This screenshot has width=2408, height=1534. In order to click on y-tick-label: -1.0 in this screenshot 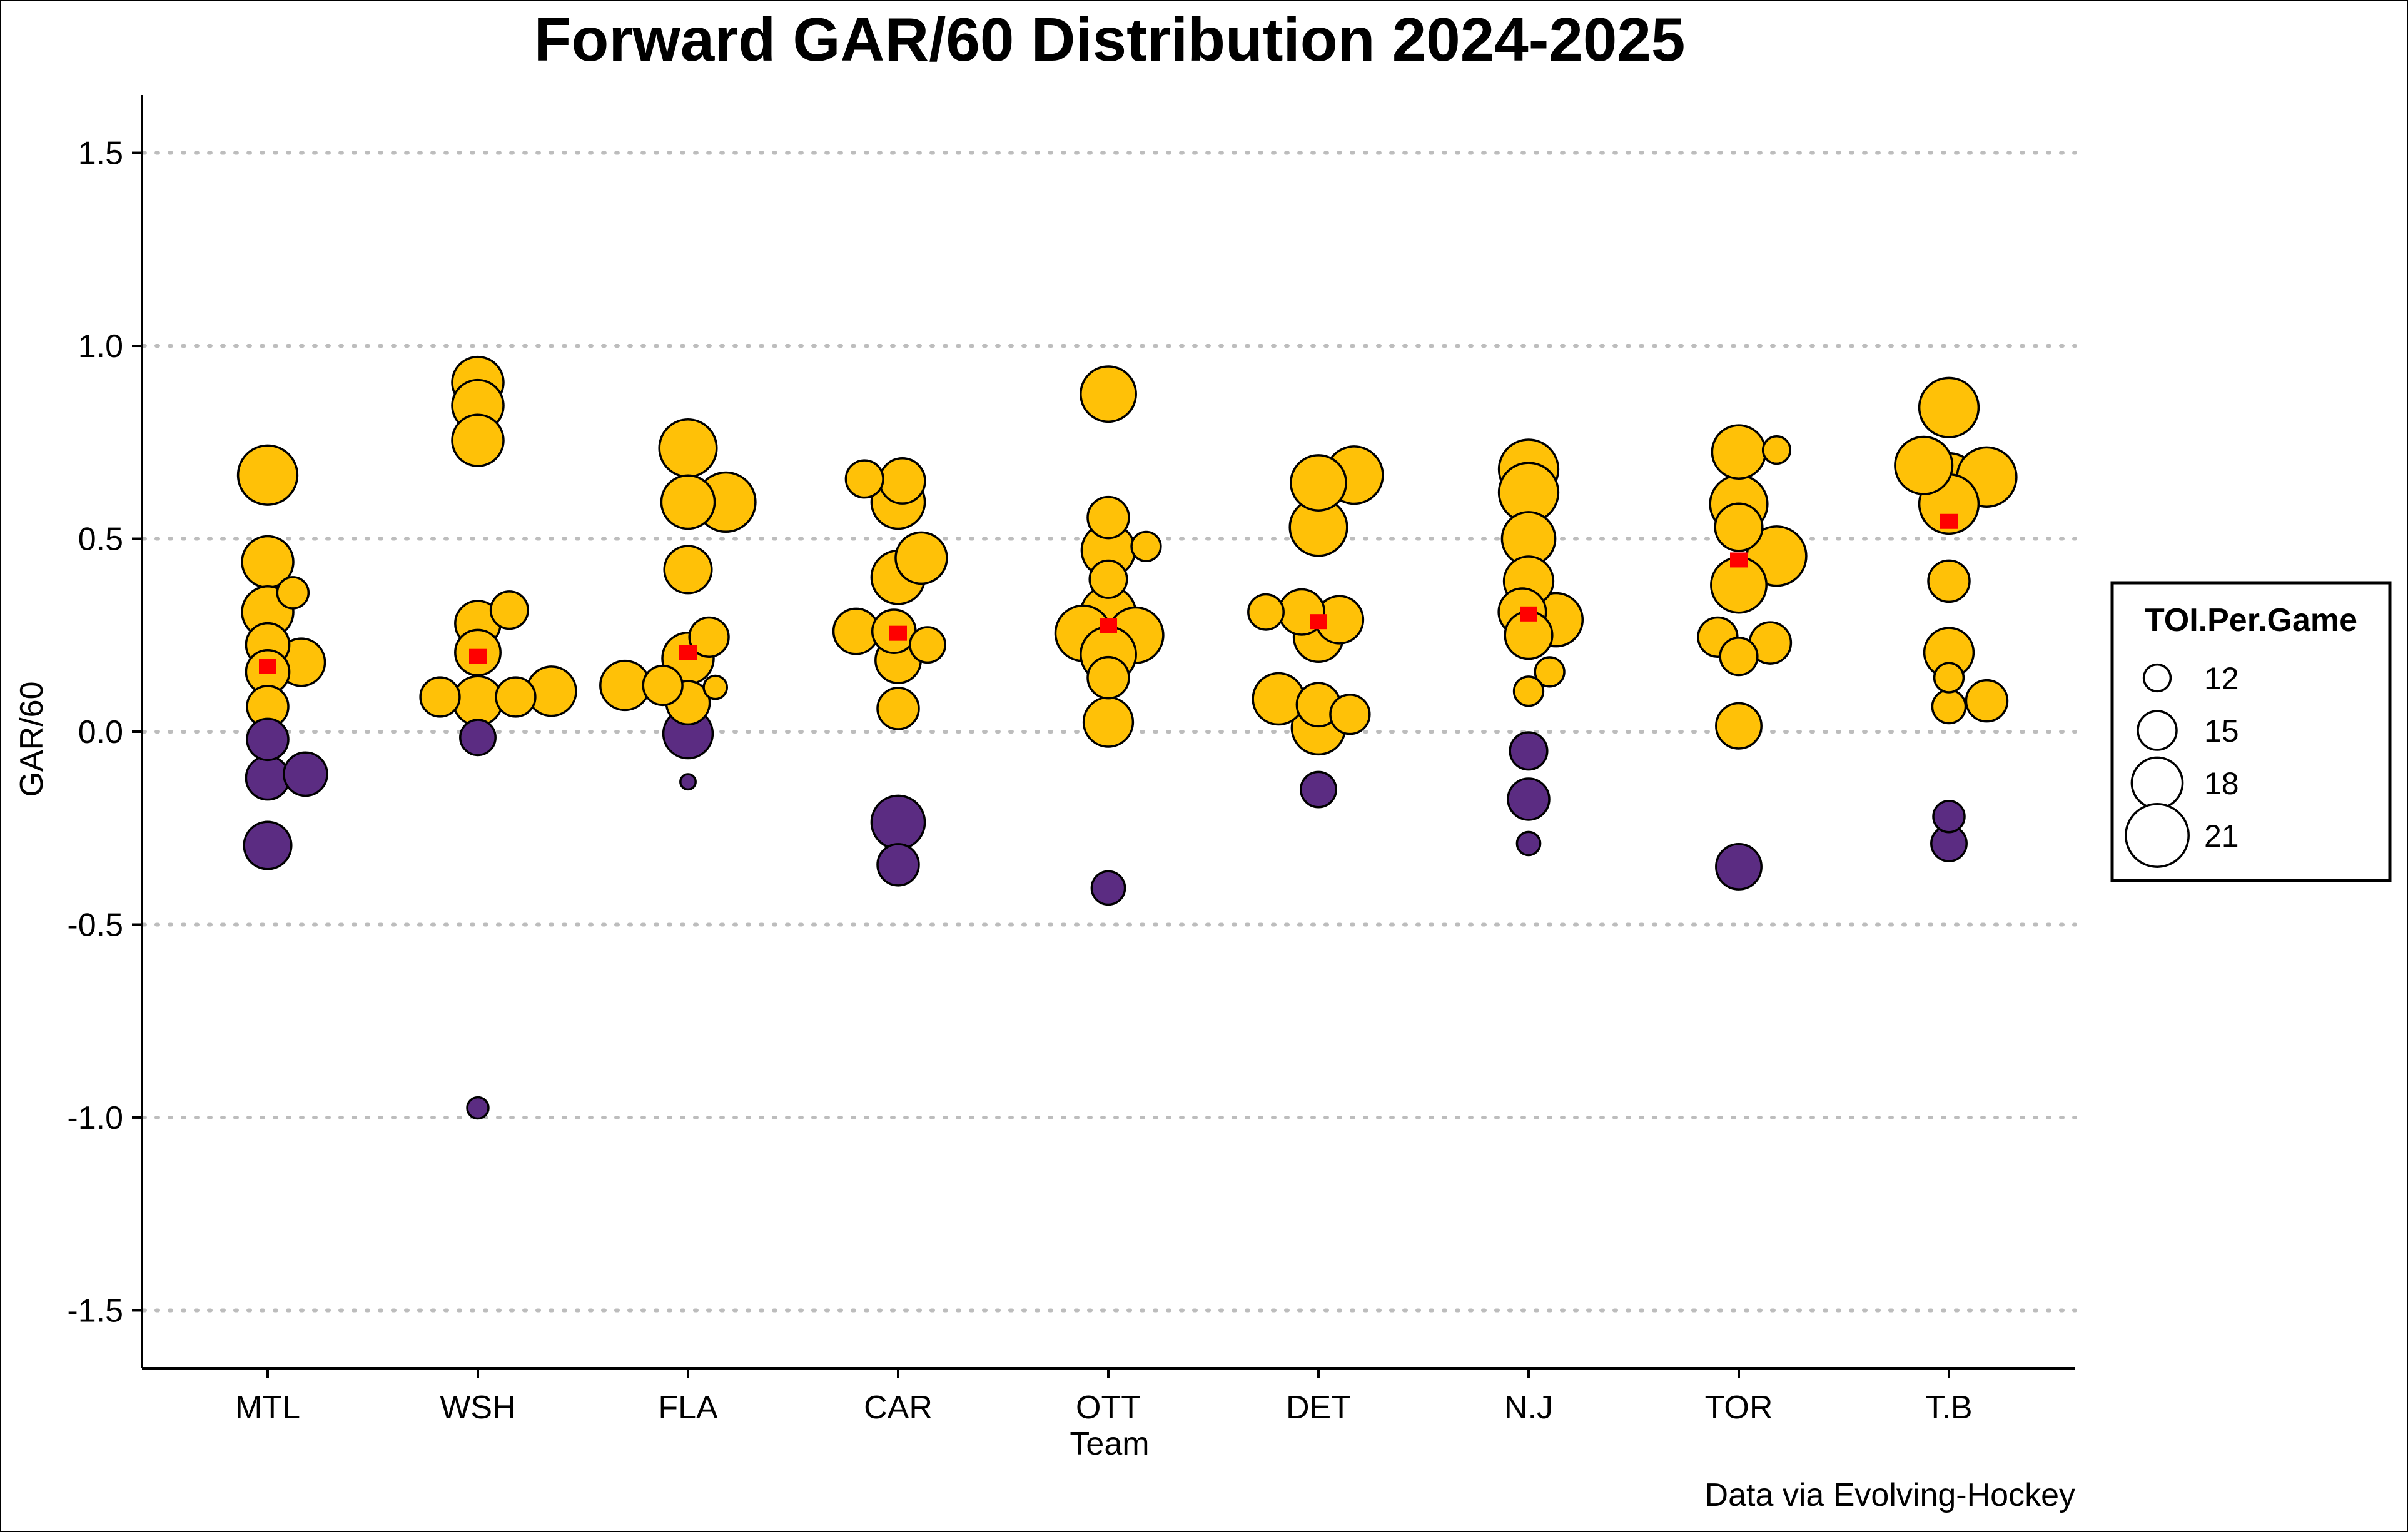, I will do `click(95, 1118)`.